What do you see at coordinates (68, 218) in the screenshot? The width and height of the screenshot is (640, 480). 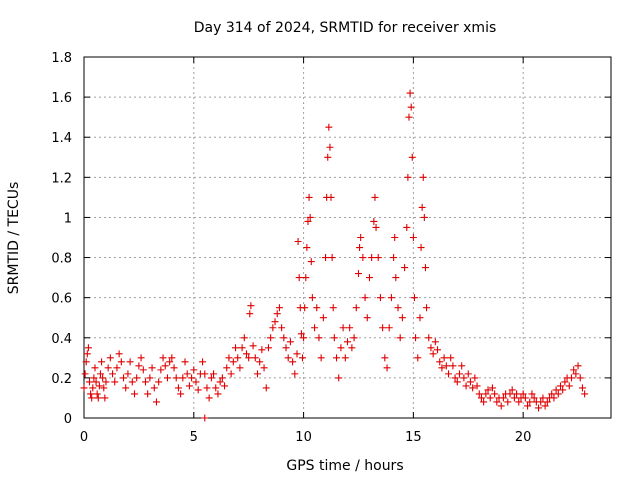 I see `y-tick-label: 1` at bounding box center [68, 218].